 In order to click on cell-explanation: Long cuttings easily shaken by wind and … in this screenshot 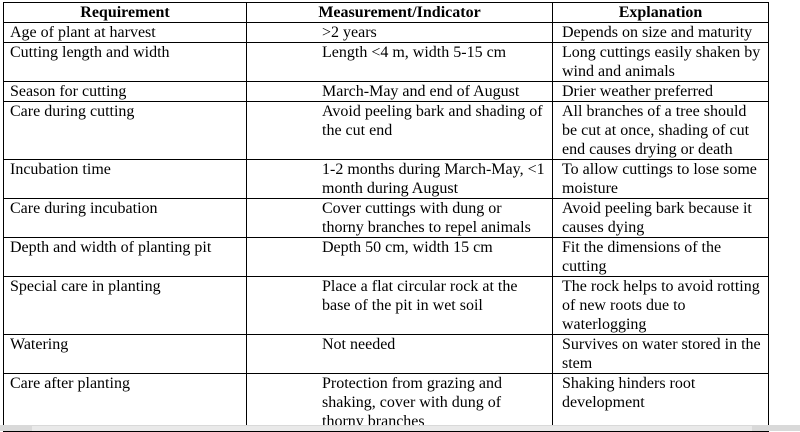, I will do `click(660, 62)`.